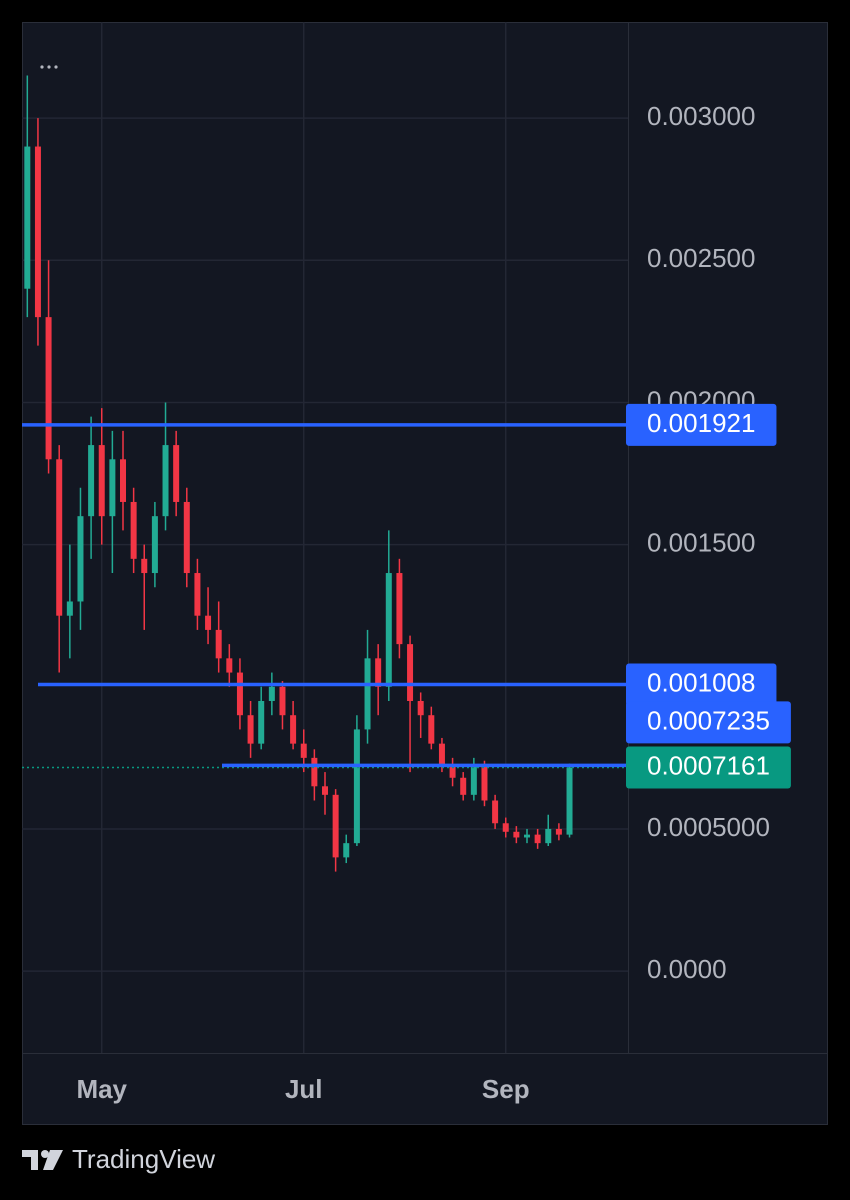 The height and width of the screenshot is (1200, 850). Describe the element at coordinates (708, 827) in the screenshot. I see `y-tick-label: 0.0005000` at that location.